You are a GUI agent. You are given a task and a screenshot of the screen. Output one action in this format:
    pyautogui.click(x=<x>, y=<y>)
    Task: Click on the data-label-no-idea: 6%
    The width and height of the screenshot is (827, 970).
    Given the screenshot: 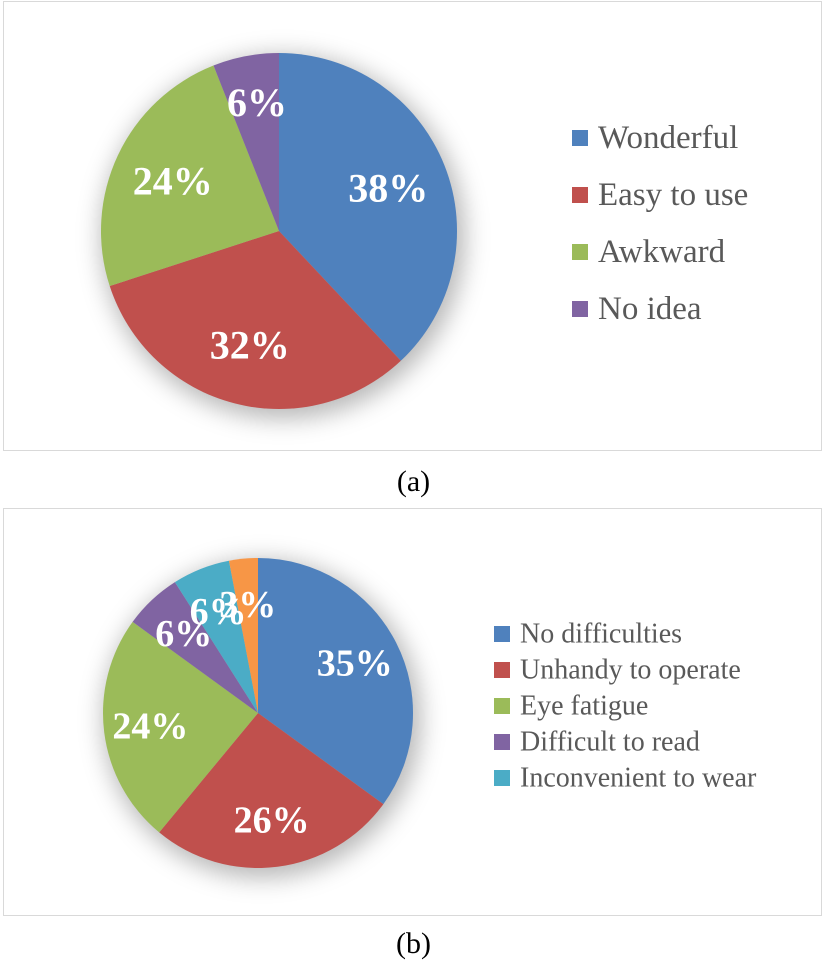 What is the action you would take?
    pyautogui.click(x=257, y=102)
    